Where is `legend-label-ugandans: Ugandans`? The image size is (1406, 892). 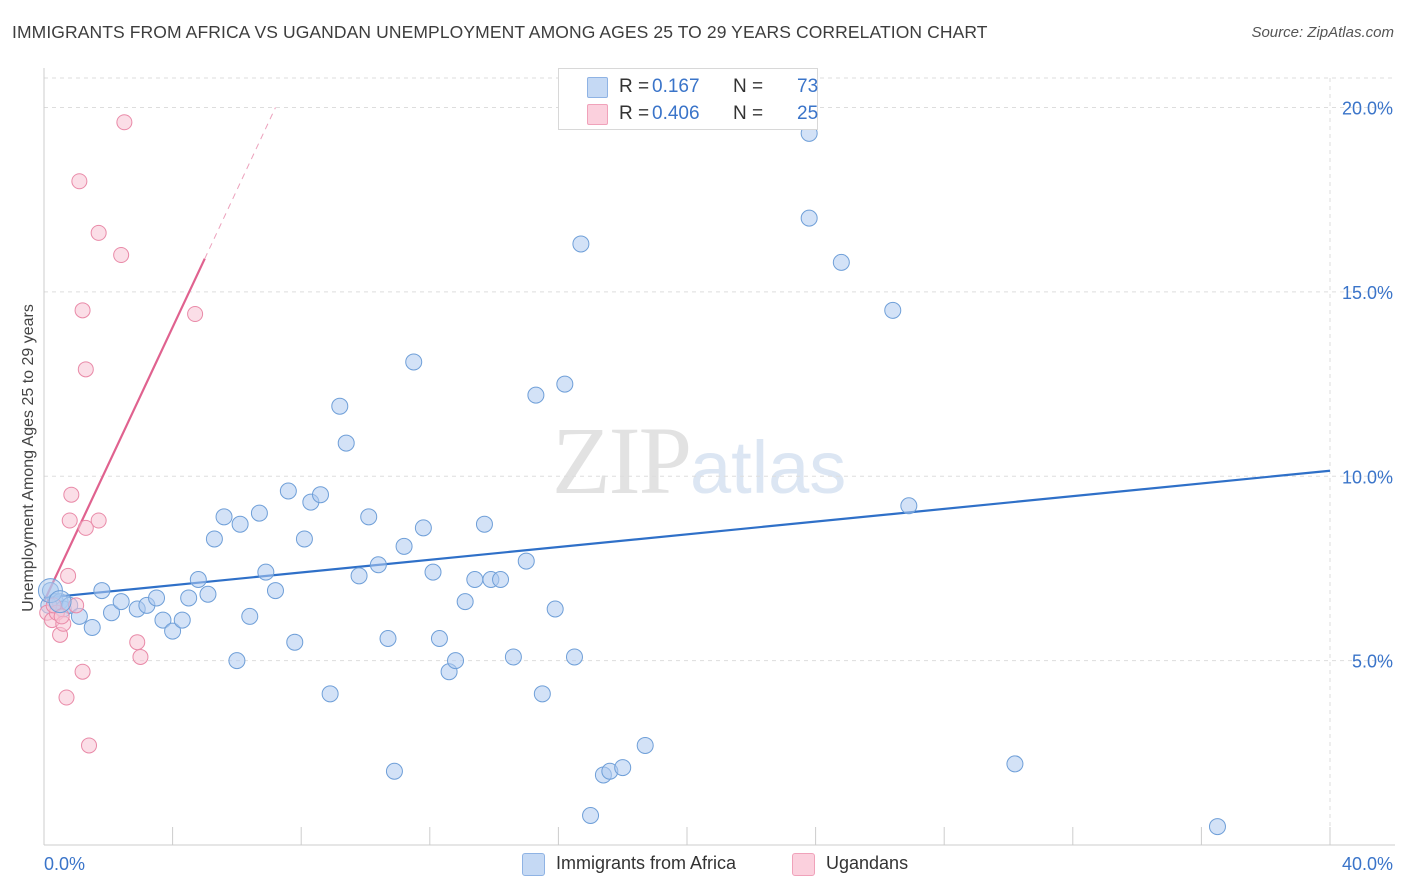 legend-label-ugandans: Ugandans is located at coordinates (867, 863).